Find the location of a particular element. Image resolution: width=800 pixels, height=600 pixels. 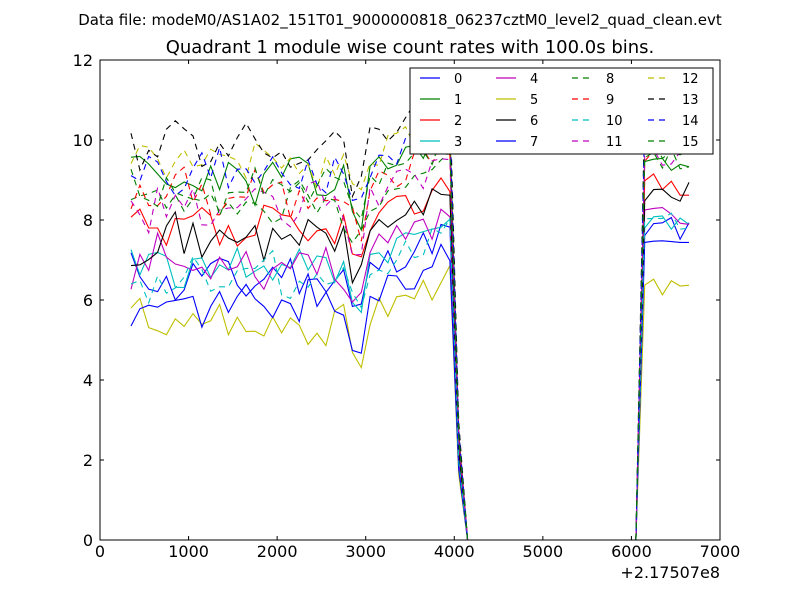

legend-label-4: 4 is located at coordinates (534, 79).